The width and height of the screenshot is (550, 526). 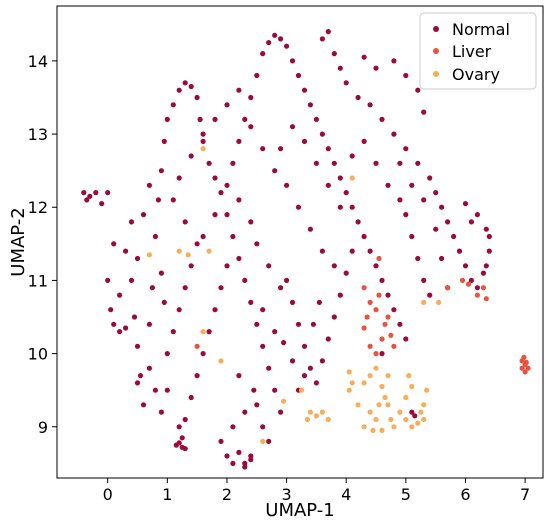 What do you see at coordinates (227, 494) in the screenshot?
I see `x-tick-label-2: 2` at bounding box center [227, 494].